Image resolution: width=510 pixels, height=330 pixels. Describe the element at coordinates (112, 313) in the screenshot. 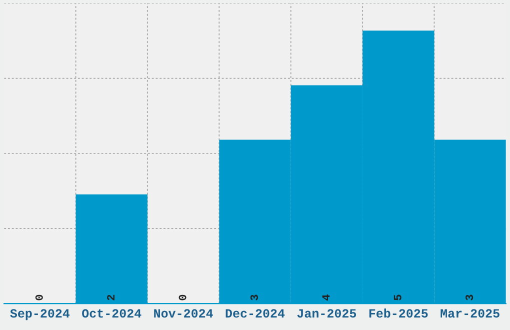

I see `x-tick-label: Oct-2024` at that location.